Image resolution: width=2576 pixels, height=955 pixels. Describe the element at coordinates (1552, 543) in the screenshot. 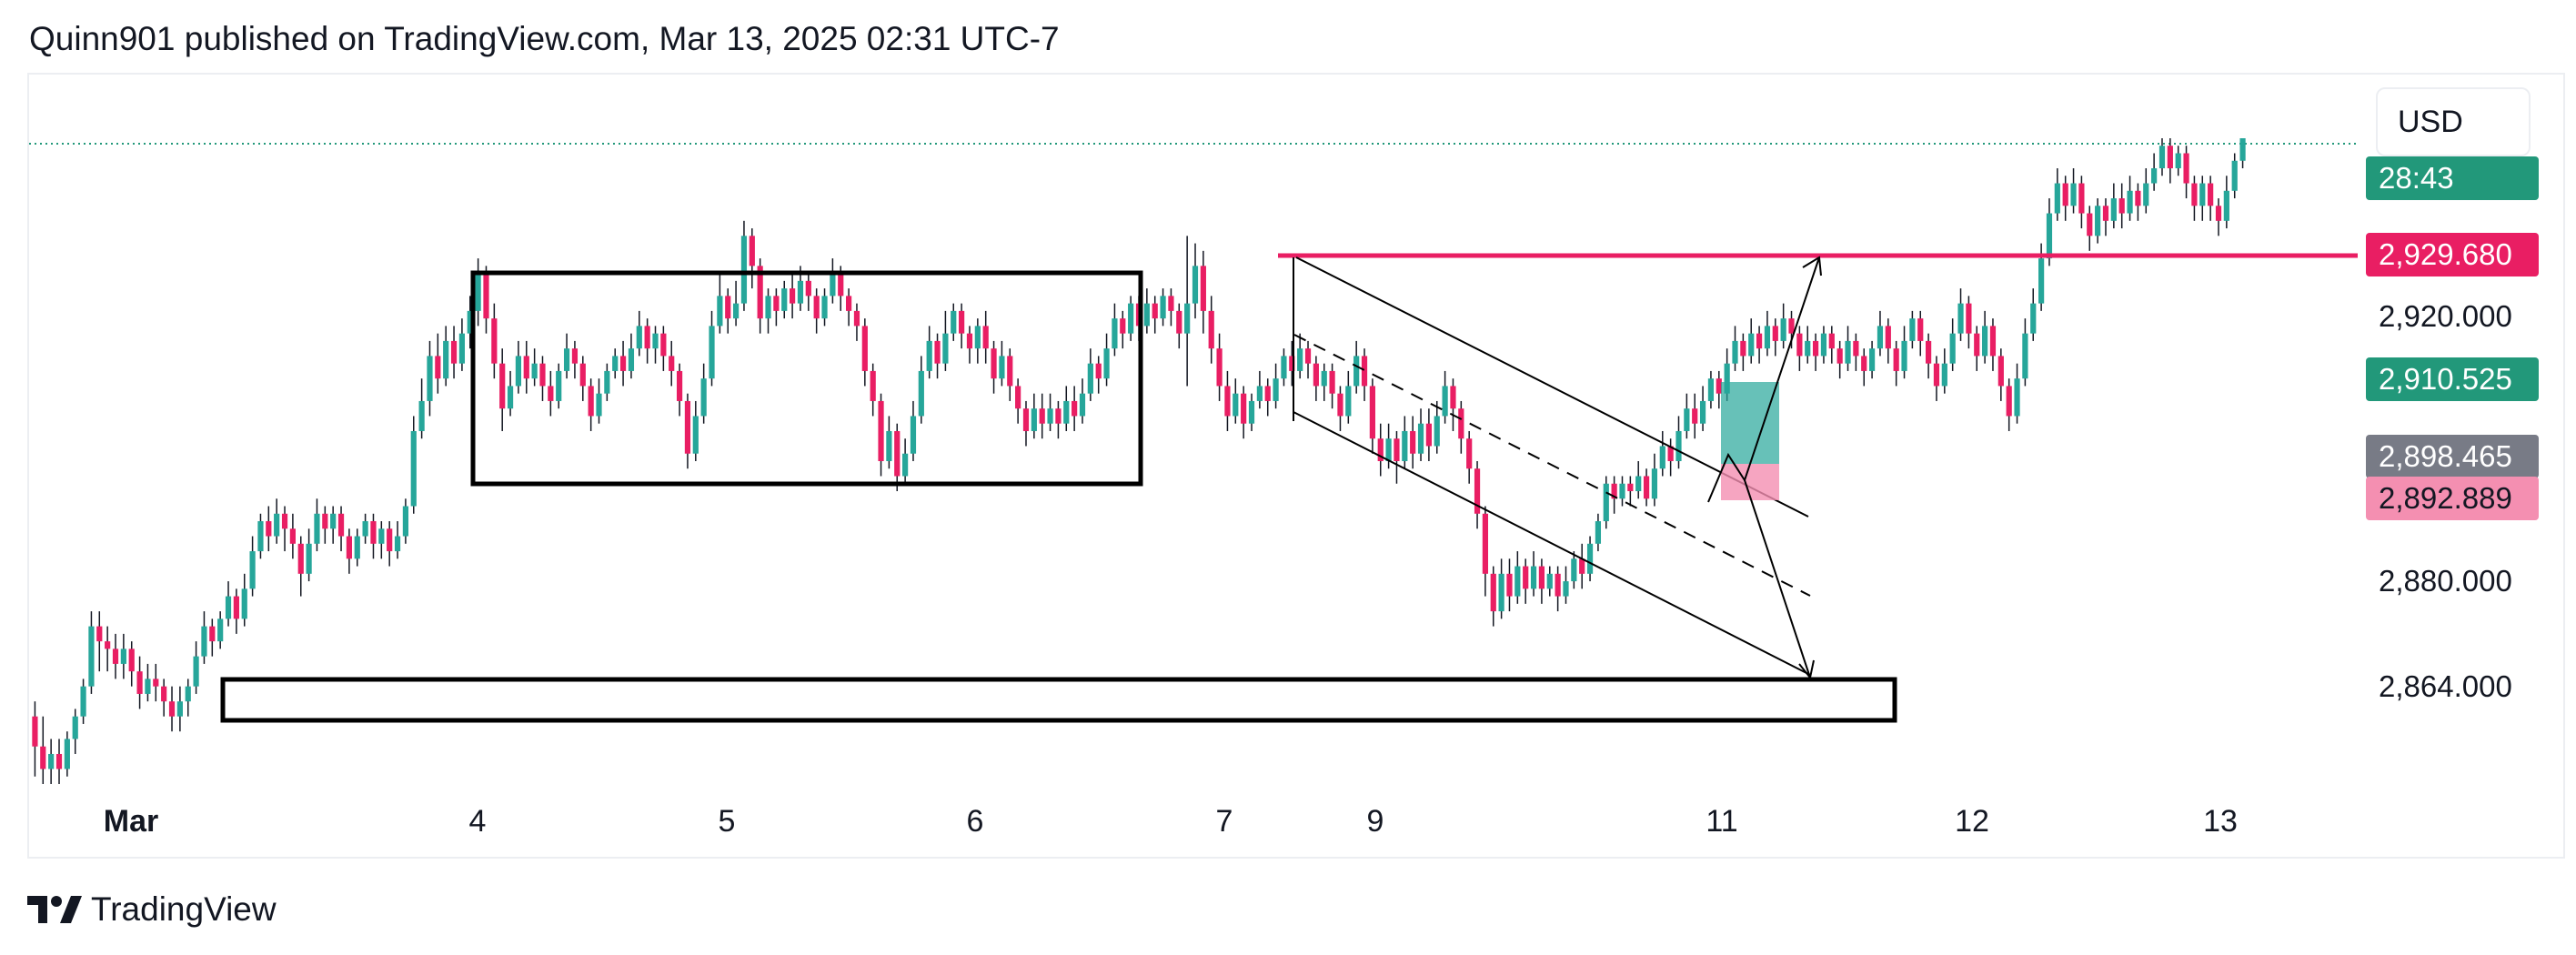

I see `channel-lower-line` at that location.